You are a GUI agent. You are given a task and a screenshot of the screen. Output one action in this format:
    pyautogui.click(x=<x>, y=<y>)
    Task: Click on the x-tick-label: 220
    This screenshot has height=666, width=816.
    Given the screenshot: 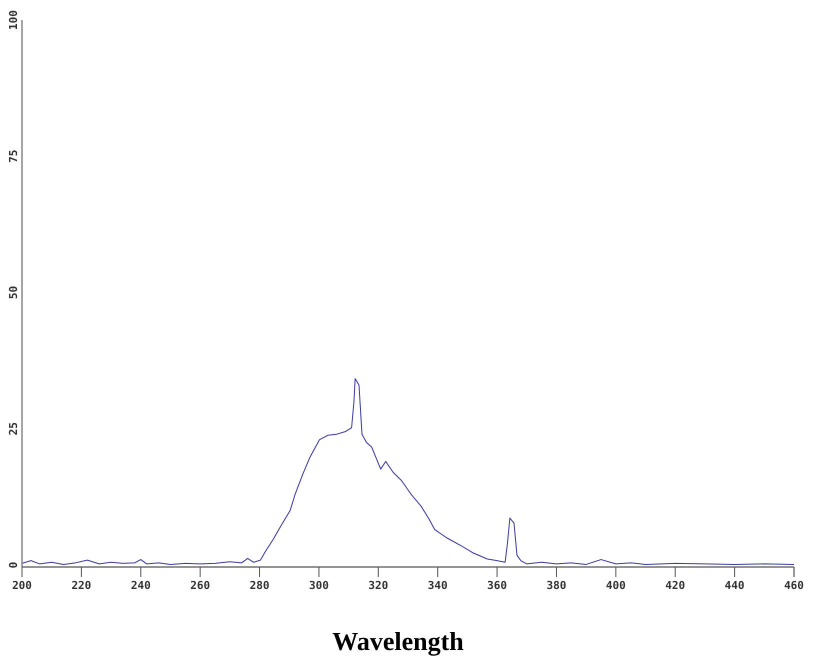 What is the action you would take?
    pyautogui.click(x=81, y=585)
    